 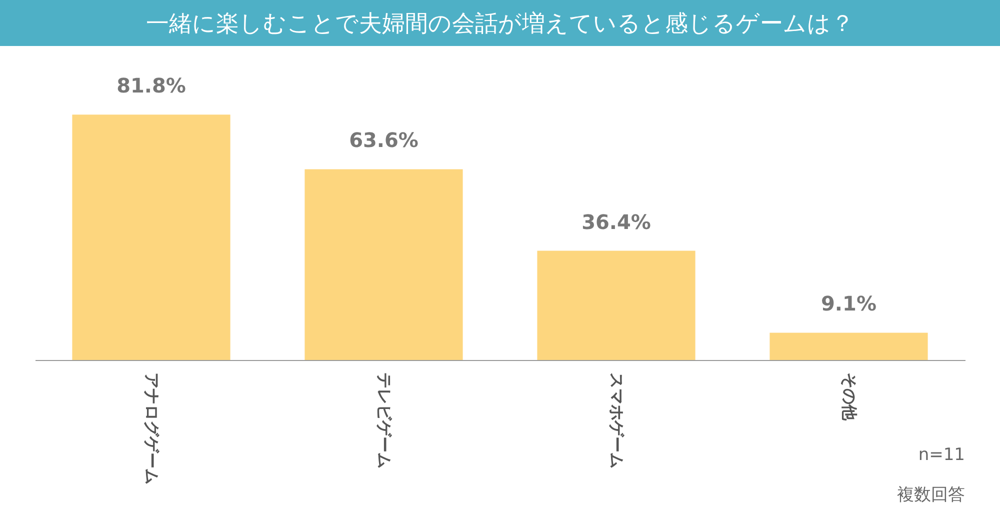 What do you see at coordinates (849, 397) in the screenshot?
I see `x-tick-label: その他` at bounding box center [849, 397].